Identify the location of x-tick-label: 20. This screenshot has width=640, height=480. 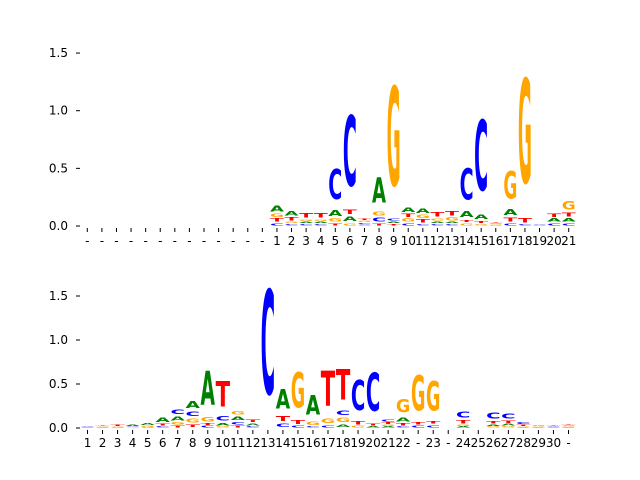
(553, 241).